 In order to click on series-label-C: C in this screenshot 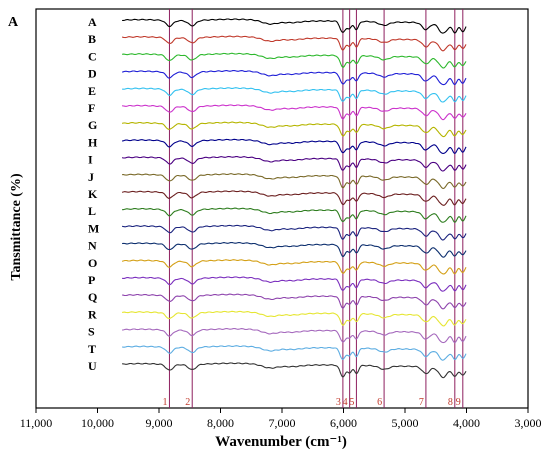, I will do `click(92, 56)`.